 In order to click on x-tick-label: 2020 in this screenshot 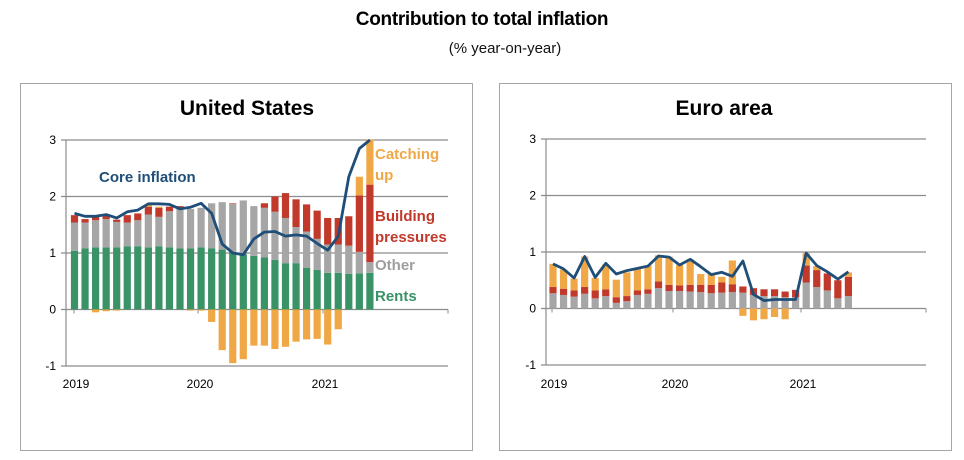, I will do `click(675, 384)`.